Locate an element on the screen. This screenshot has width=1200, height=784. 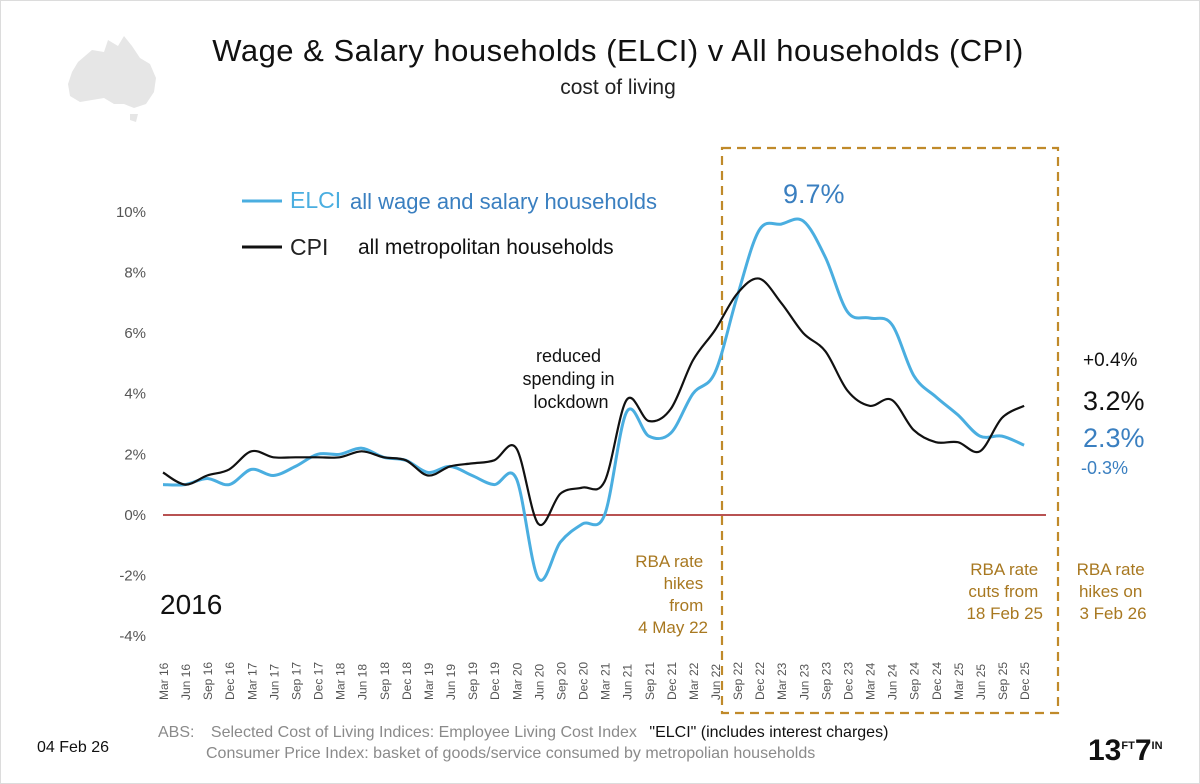
x-tick-label: Jun 23 is located at coordinates (804, 682).